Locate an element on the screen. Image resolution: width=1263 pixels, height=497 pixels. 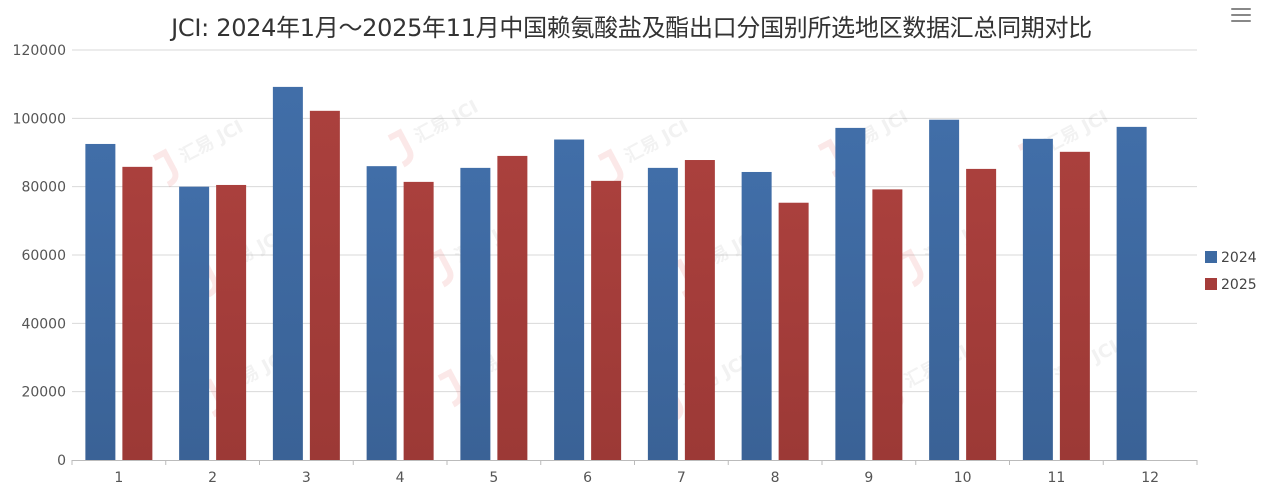
legend-item-2024: 2024 is located at coordinates (1231, 258).